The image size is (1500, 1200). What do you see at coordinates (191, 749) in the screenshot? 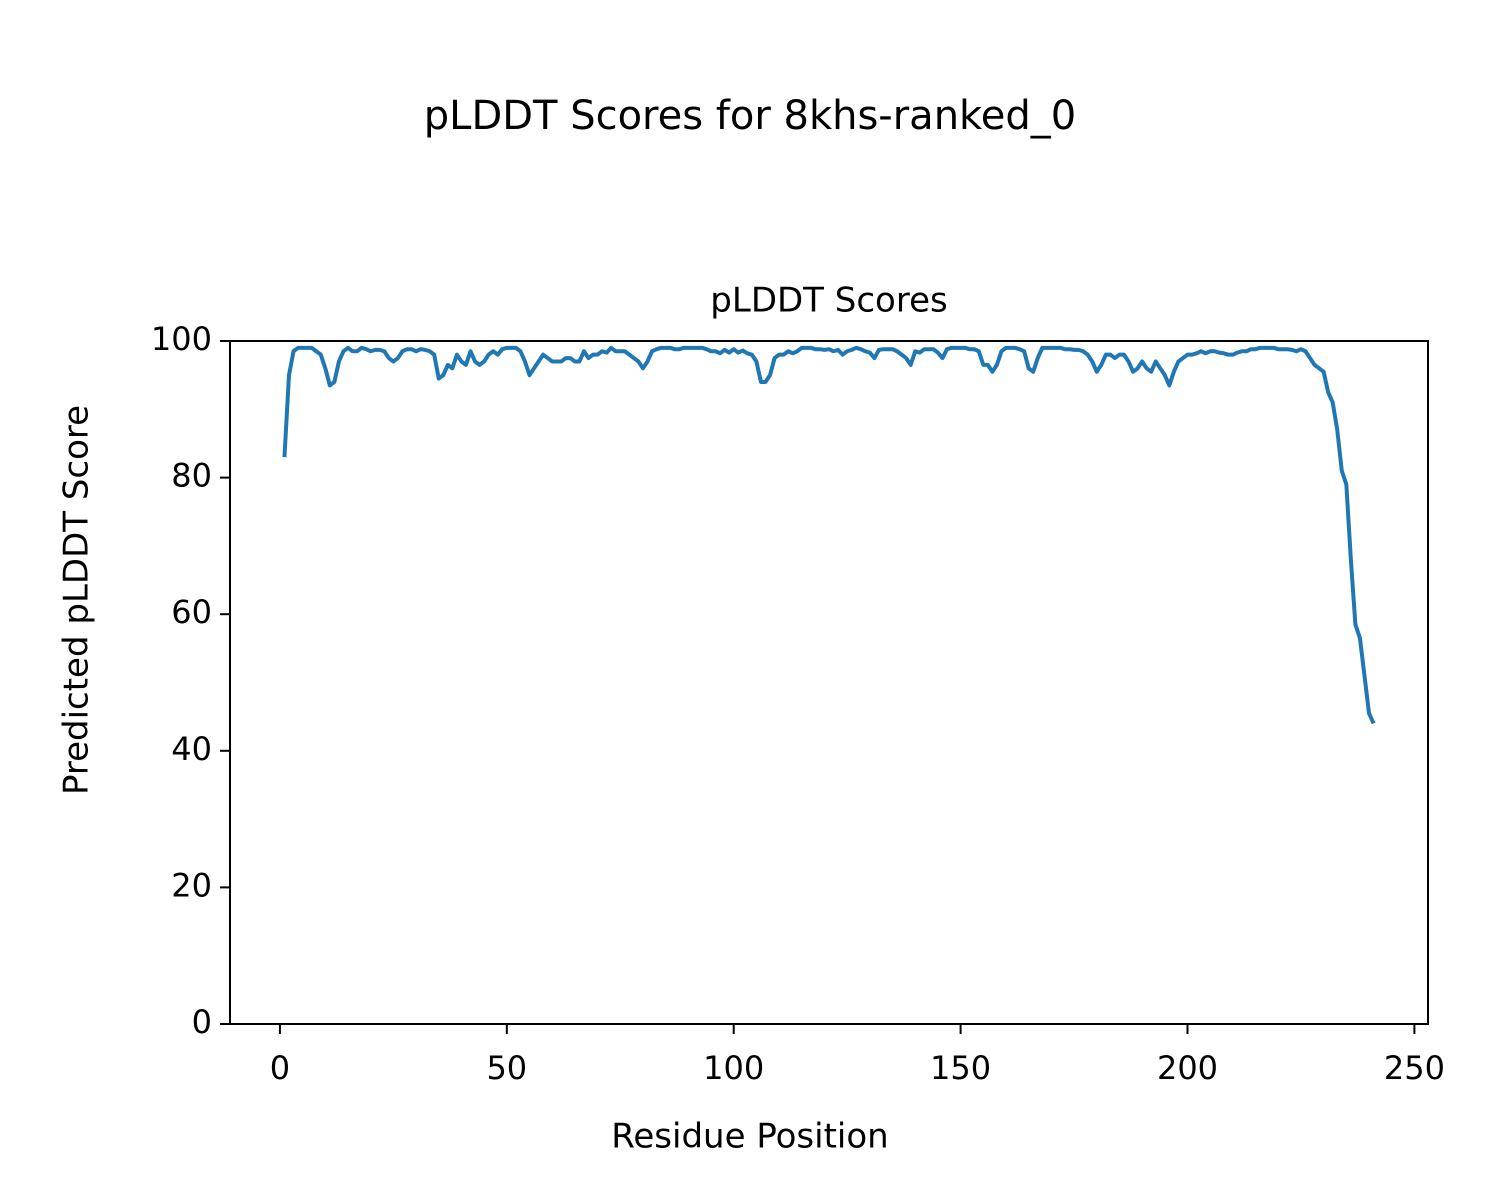
I see `y-tick-label: 40` at bounding box center [191, 749].